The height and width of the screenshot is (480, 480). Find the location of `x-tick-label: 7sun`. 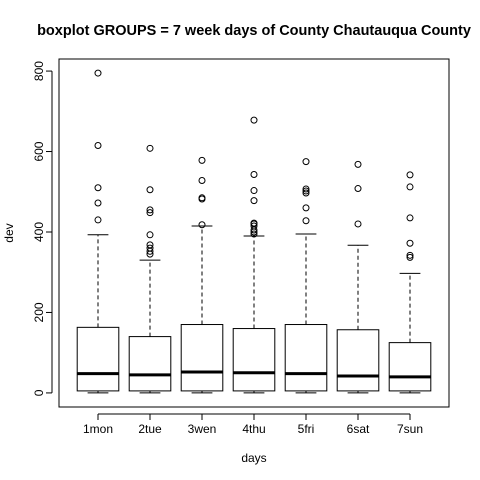

x-tick-label: 7sun is located at coordinates (410, 429).